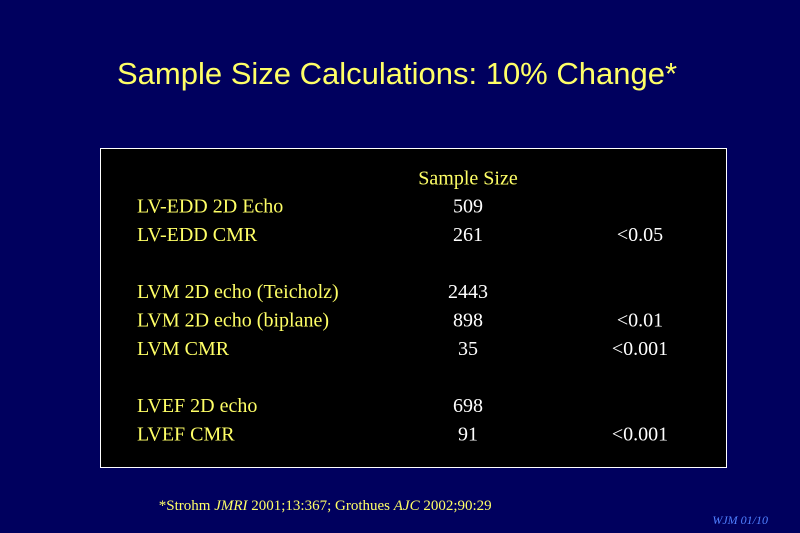 The width and height of the screenshot is (800, 533). I want to click on sample-size: 509, so click(468, 207).